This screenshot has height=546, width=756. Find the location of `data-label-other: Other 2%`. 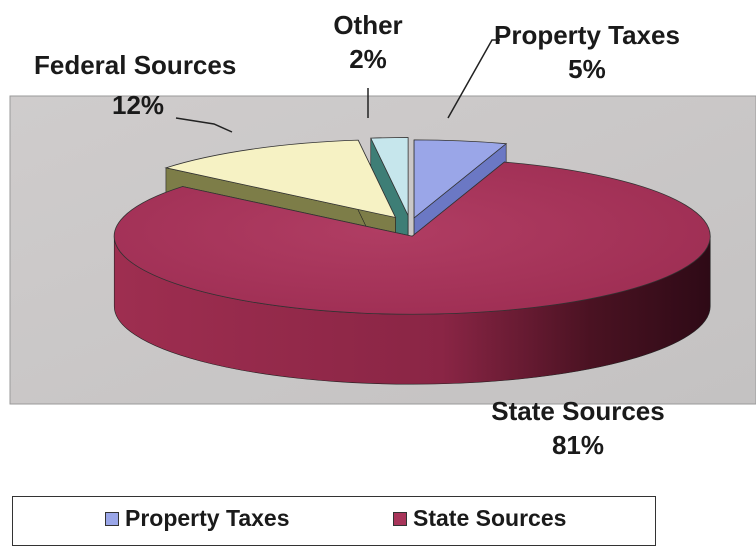

data-label-other: Other 2% is located at coordinates (368, 42).